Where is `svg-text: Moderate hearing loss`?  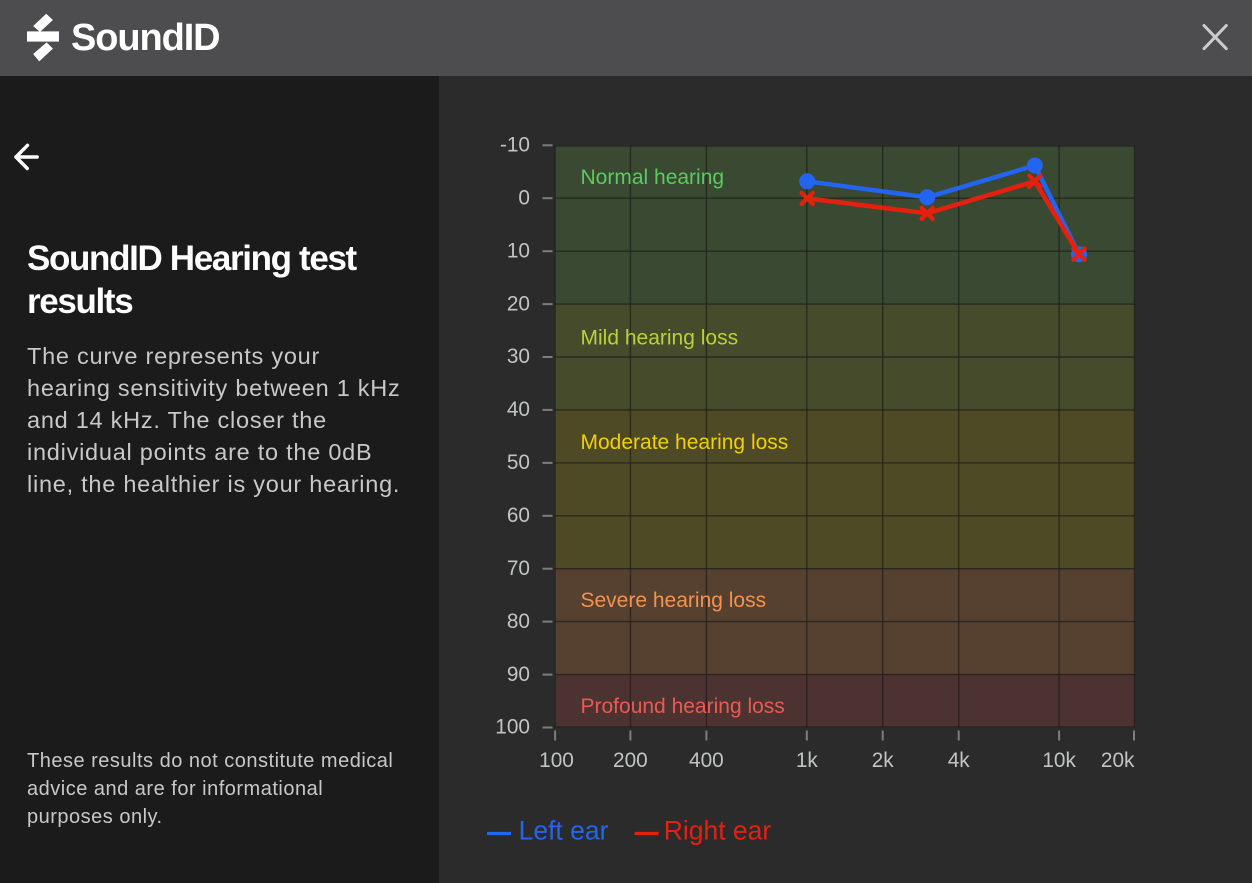 svg-text: Moderate hearing loss is located at coordinates (685, 442).